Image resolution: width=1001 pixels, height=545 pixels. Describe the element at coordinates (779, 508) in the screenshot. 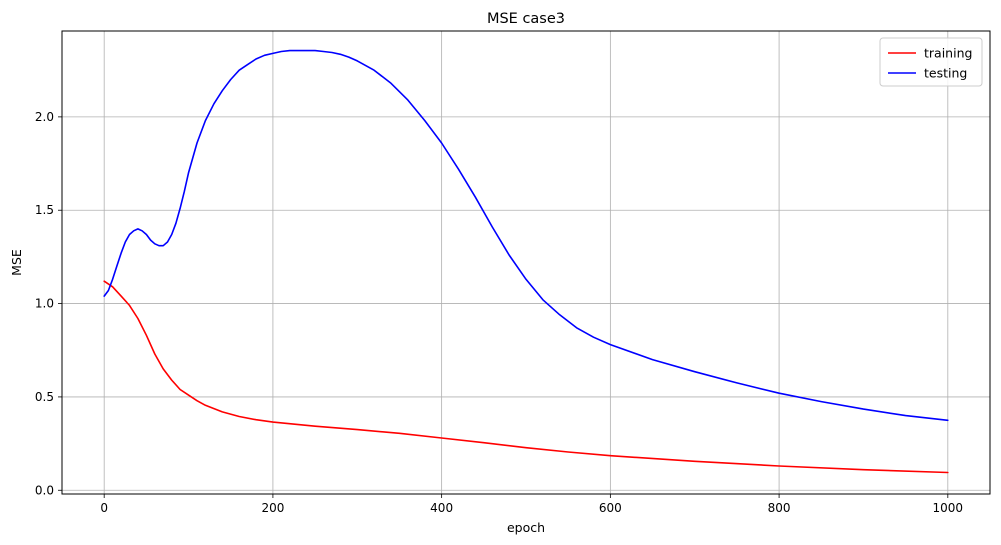

I see `x-tick-label: 800` at that location.